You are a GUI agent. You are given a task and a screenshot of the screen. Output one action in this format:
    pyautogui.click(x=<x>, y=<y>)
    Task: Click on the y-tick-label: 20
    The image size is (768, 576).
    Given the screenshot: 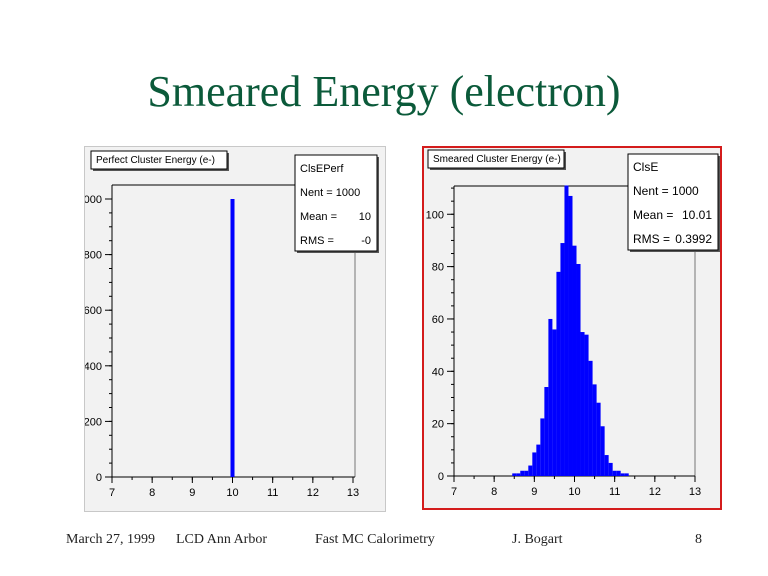 What is the action you would take?
    pyautogui.click(x=438, y=425)
    